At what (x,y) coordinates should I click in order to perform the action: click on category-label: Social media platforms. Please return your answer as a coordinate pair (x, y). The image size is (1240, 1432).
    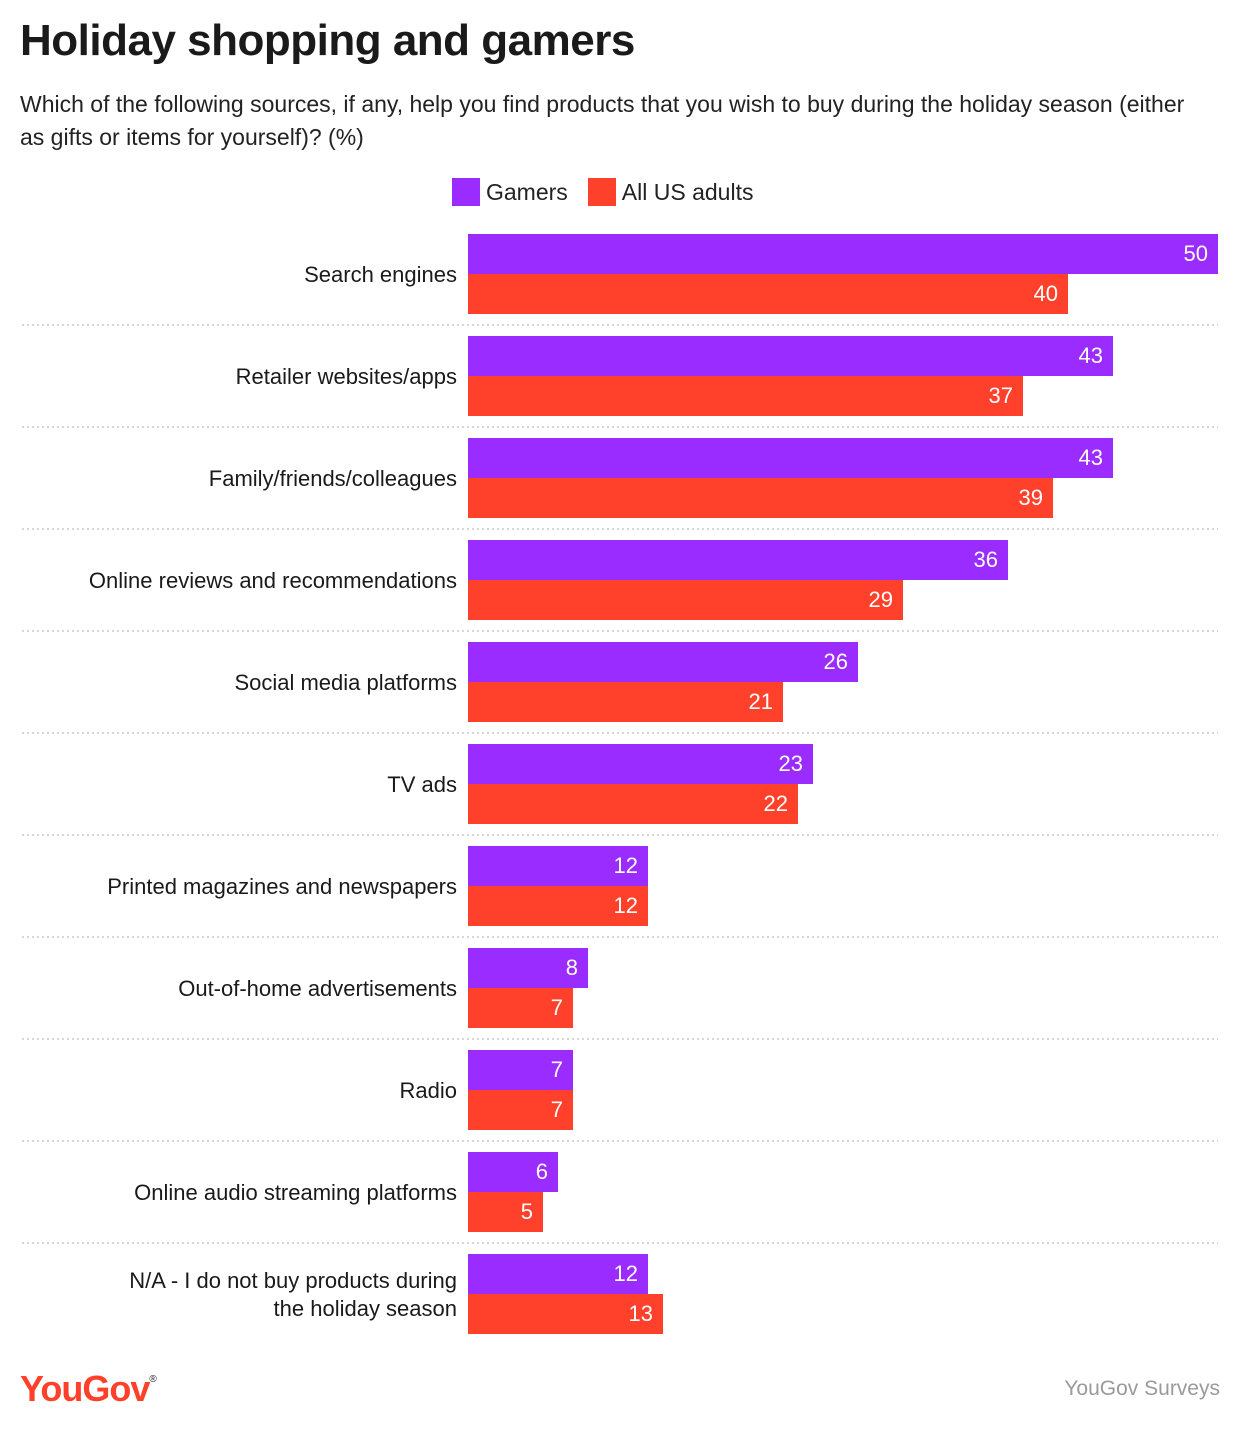
    Looking at the image, I should click on (345, 682).